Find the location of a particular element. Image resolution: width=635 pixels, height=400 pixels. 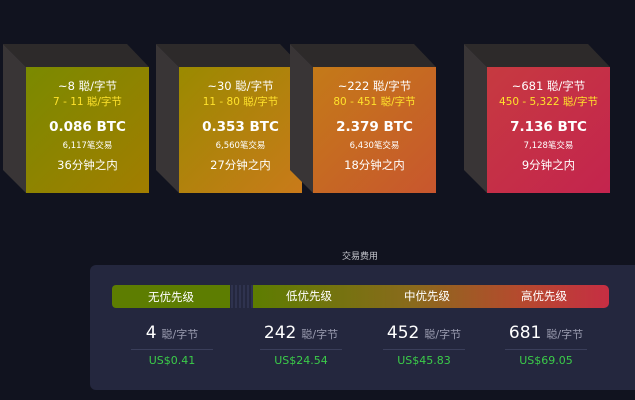

fees-section-title: 交易费用 is located at coordinates (359, 257).